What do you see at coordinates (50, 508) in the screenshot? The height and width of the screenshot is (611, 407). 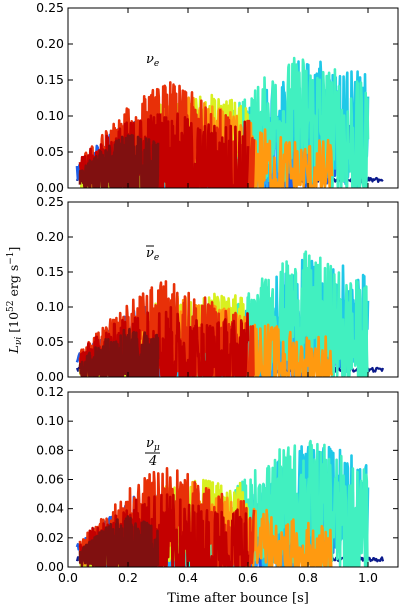 I see `y-tick-label: 0.04` at bounding box center [50, 508].